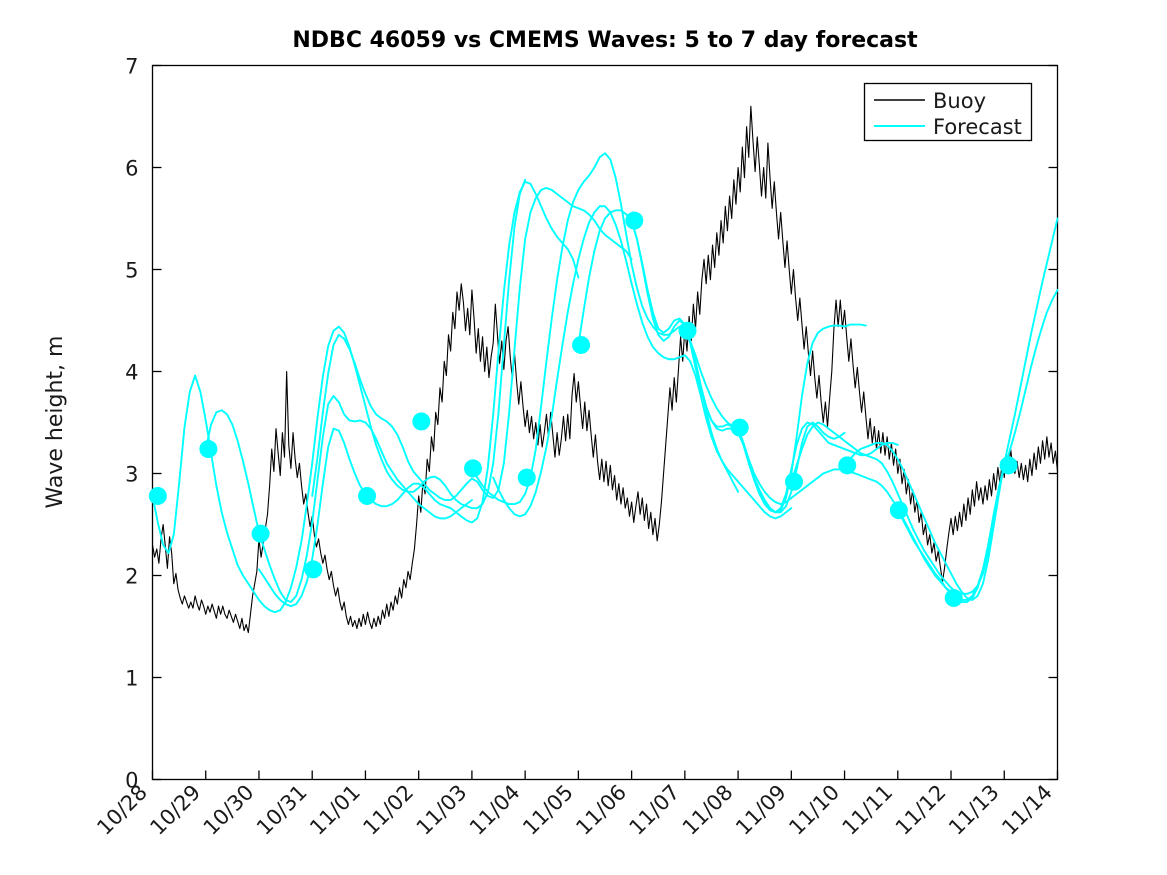 The image size is (1167, 875). What do you see at coordinates (977, 127) in the screenshot?
I see `legend-label-forecast: Forecast` at bounding box center [977, 127].